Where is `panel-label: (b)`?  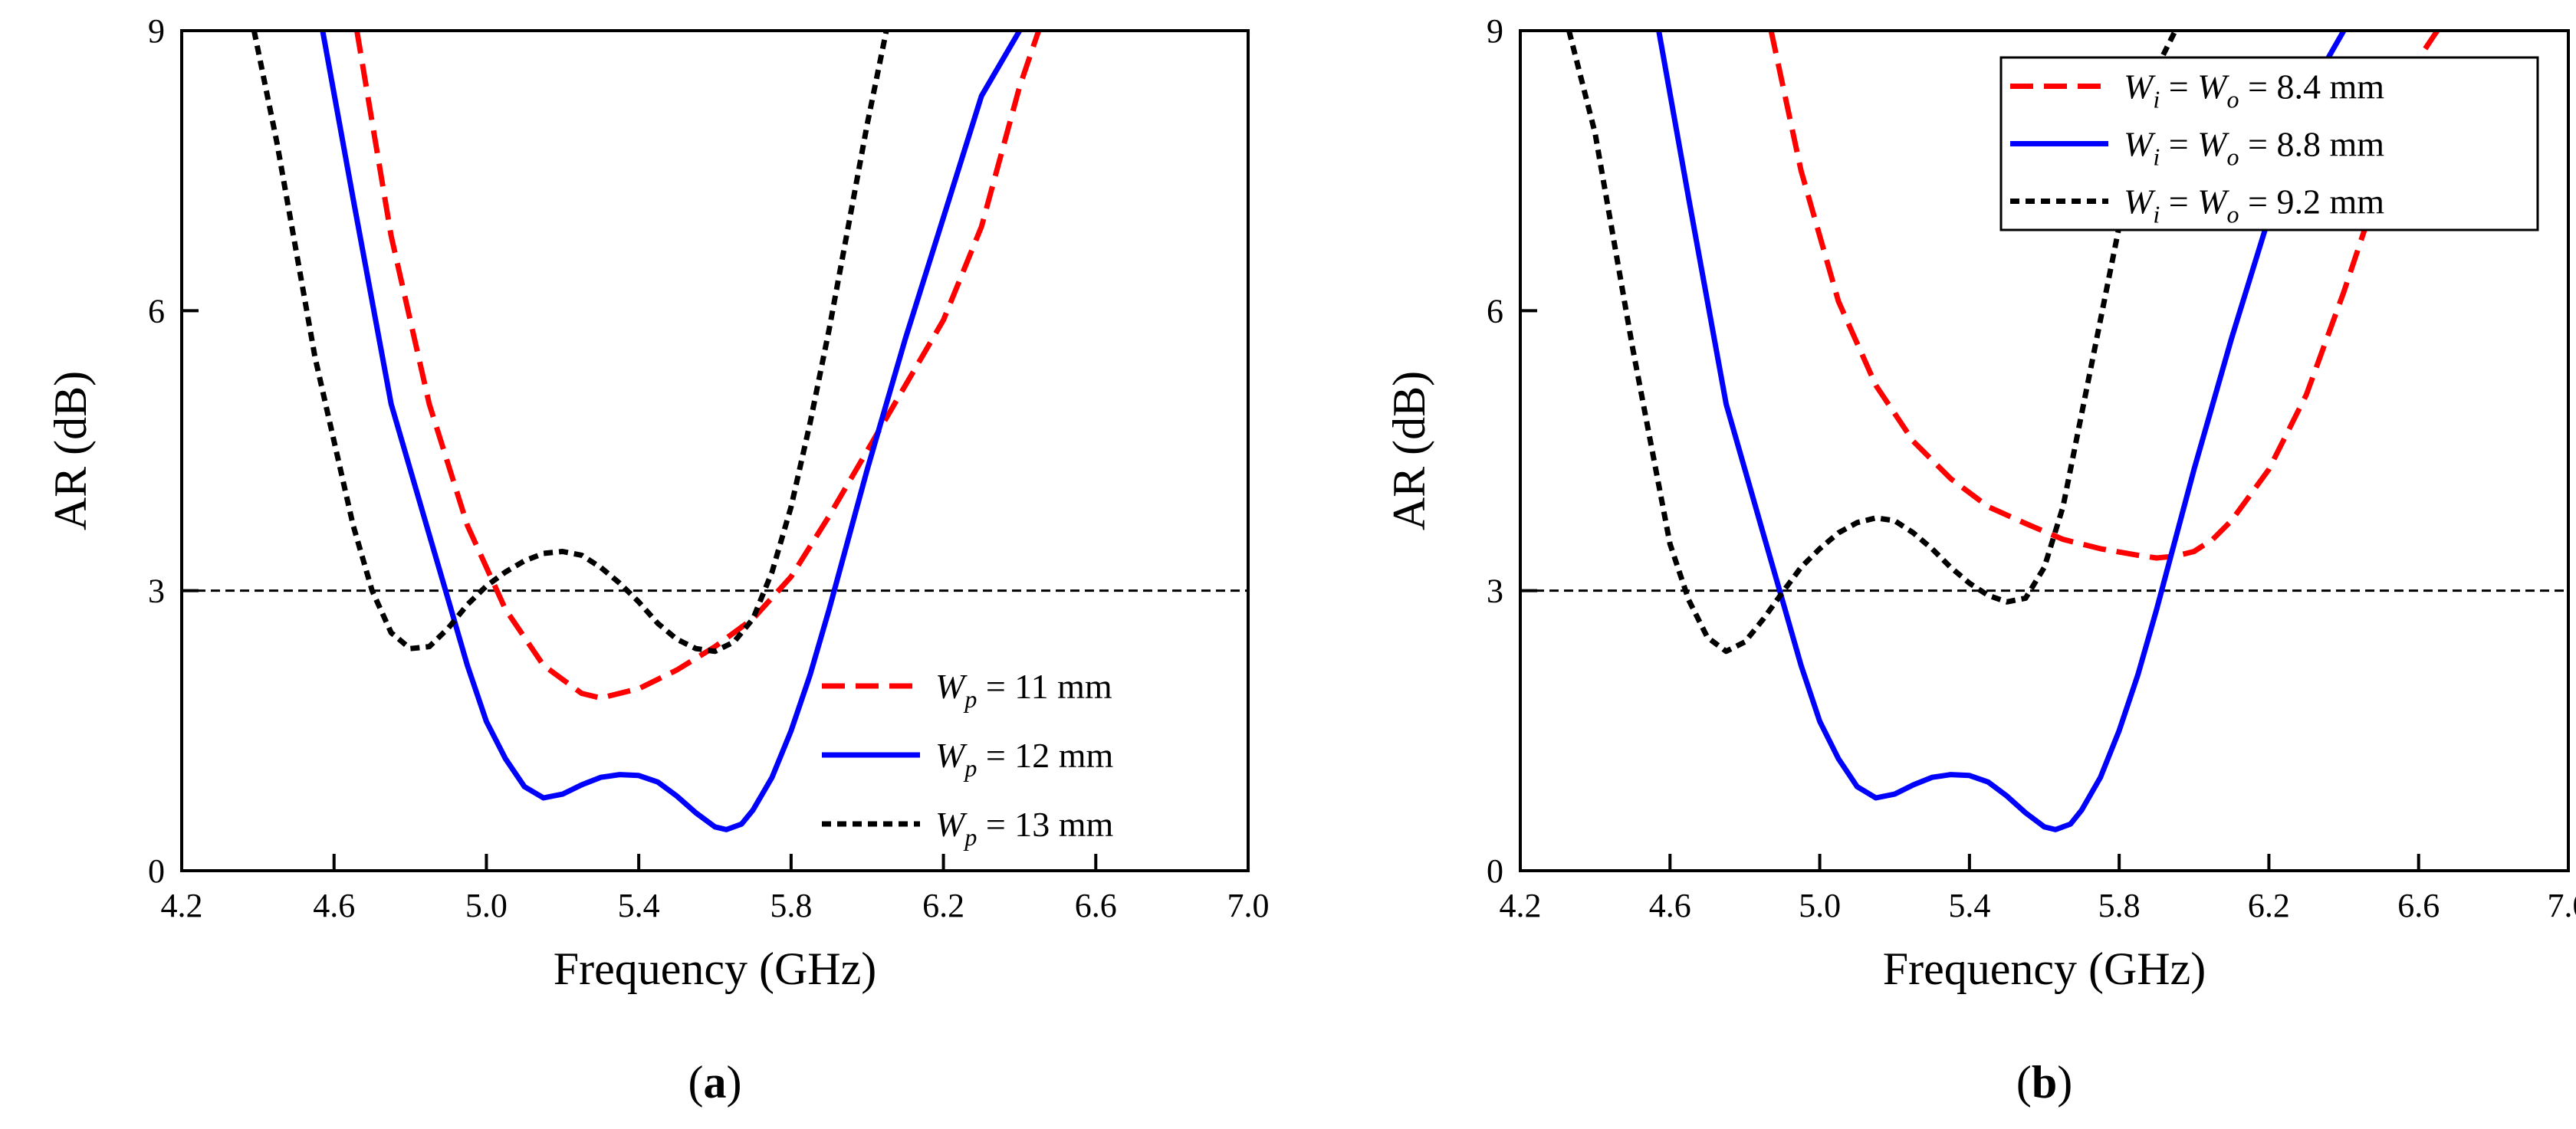 panel-label: (b) is located at coordinates (2044, 1082).